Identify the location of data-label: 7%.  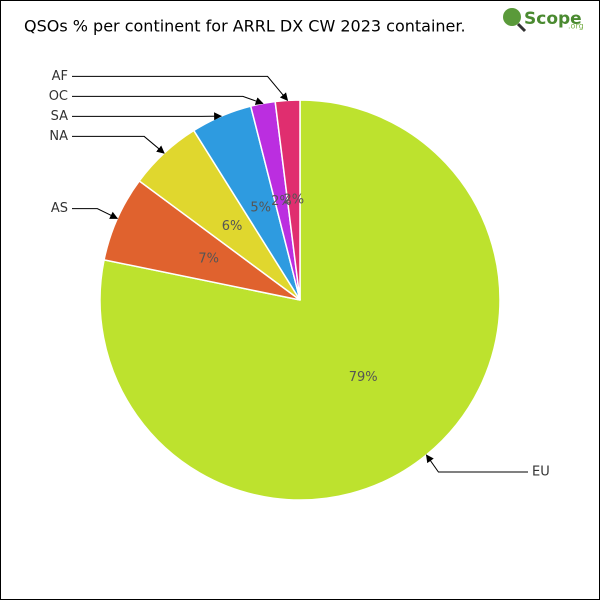
(208, 259).